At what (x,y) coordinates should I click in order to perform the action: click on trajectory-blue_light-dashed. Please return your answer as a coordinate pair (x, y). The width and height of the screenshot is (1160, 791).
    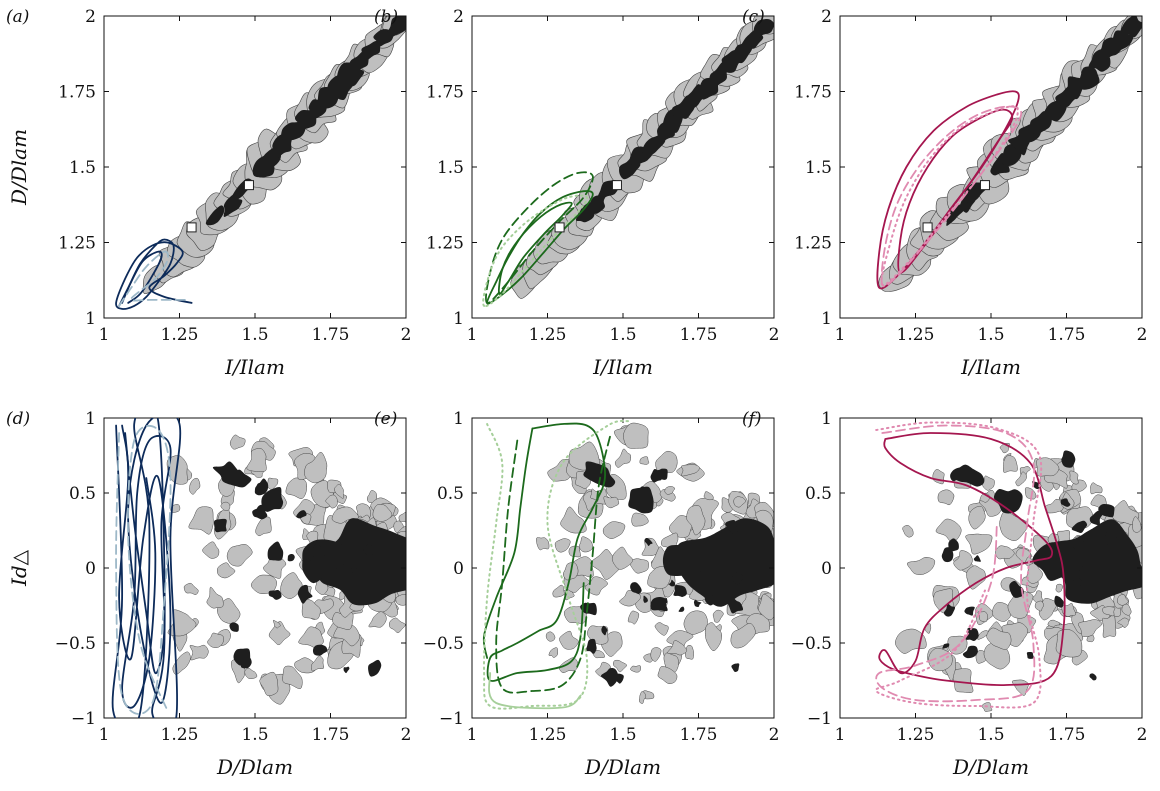
    Looking at the image, I should click on (152, 278).